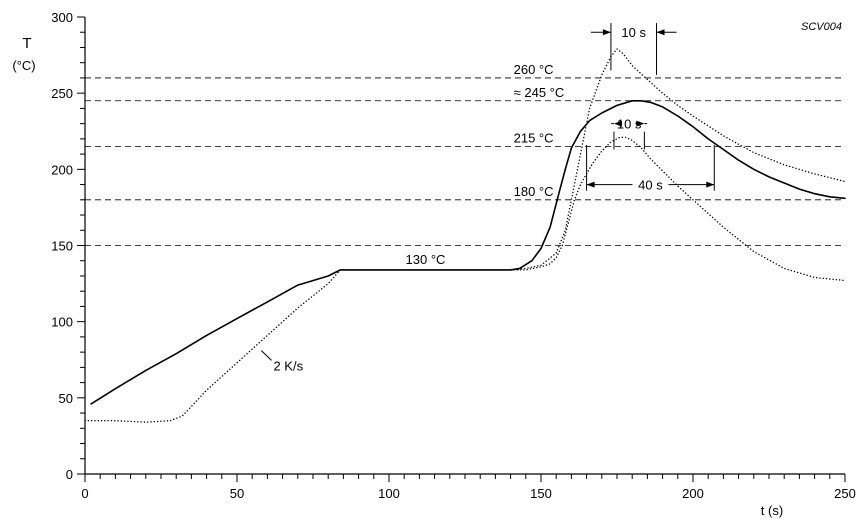  I want to click on ramp-rate-leader-line, so click(266, 355).